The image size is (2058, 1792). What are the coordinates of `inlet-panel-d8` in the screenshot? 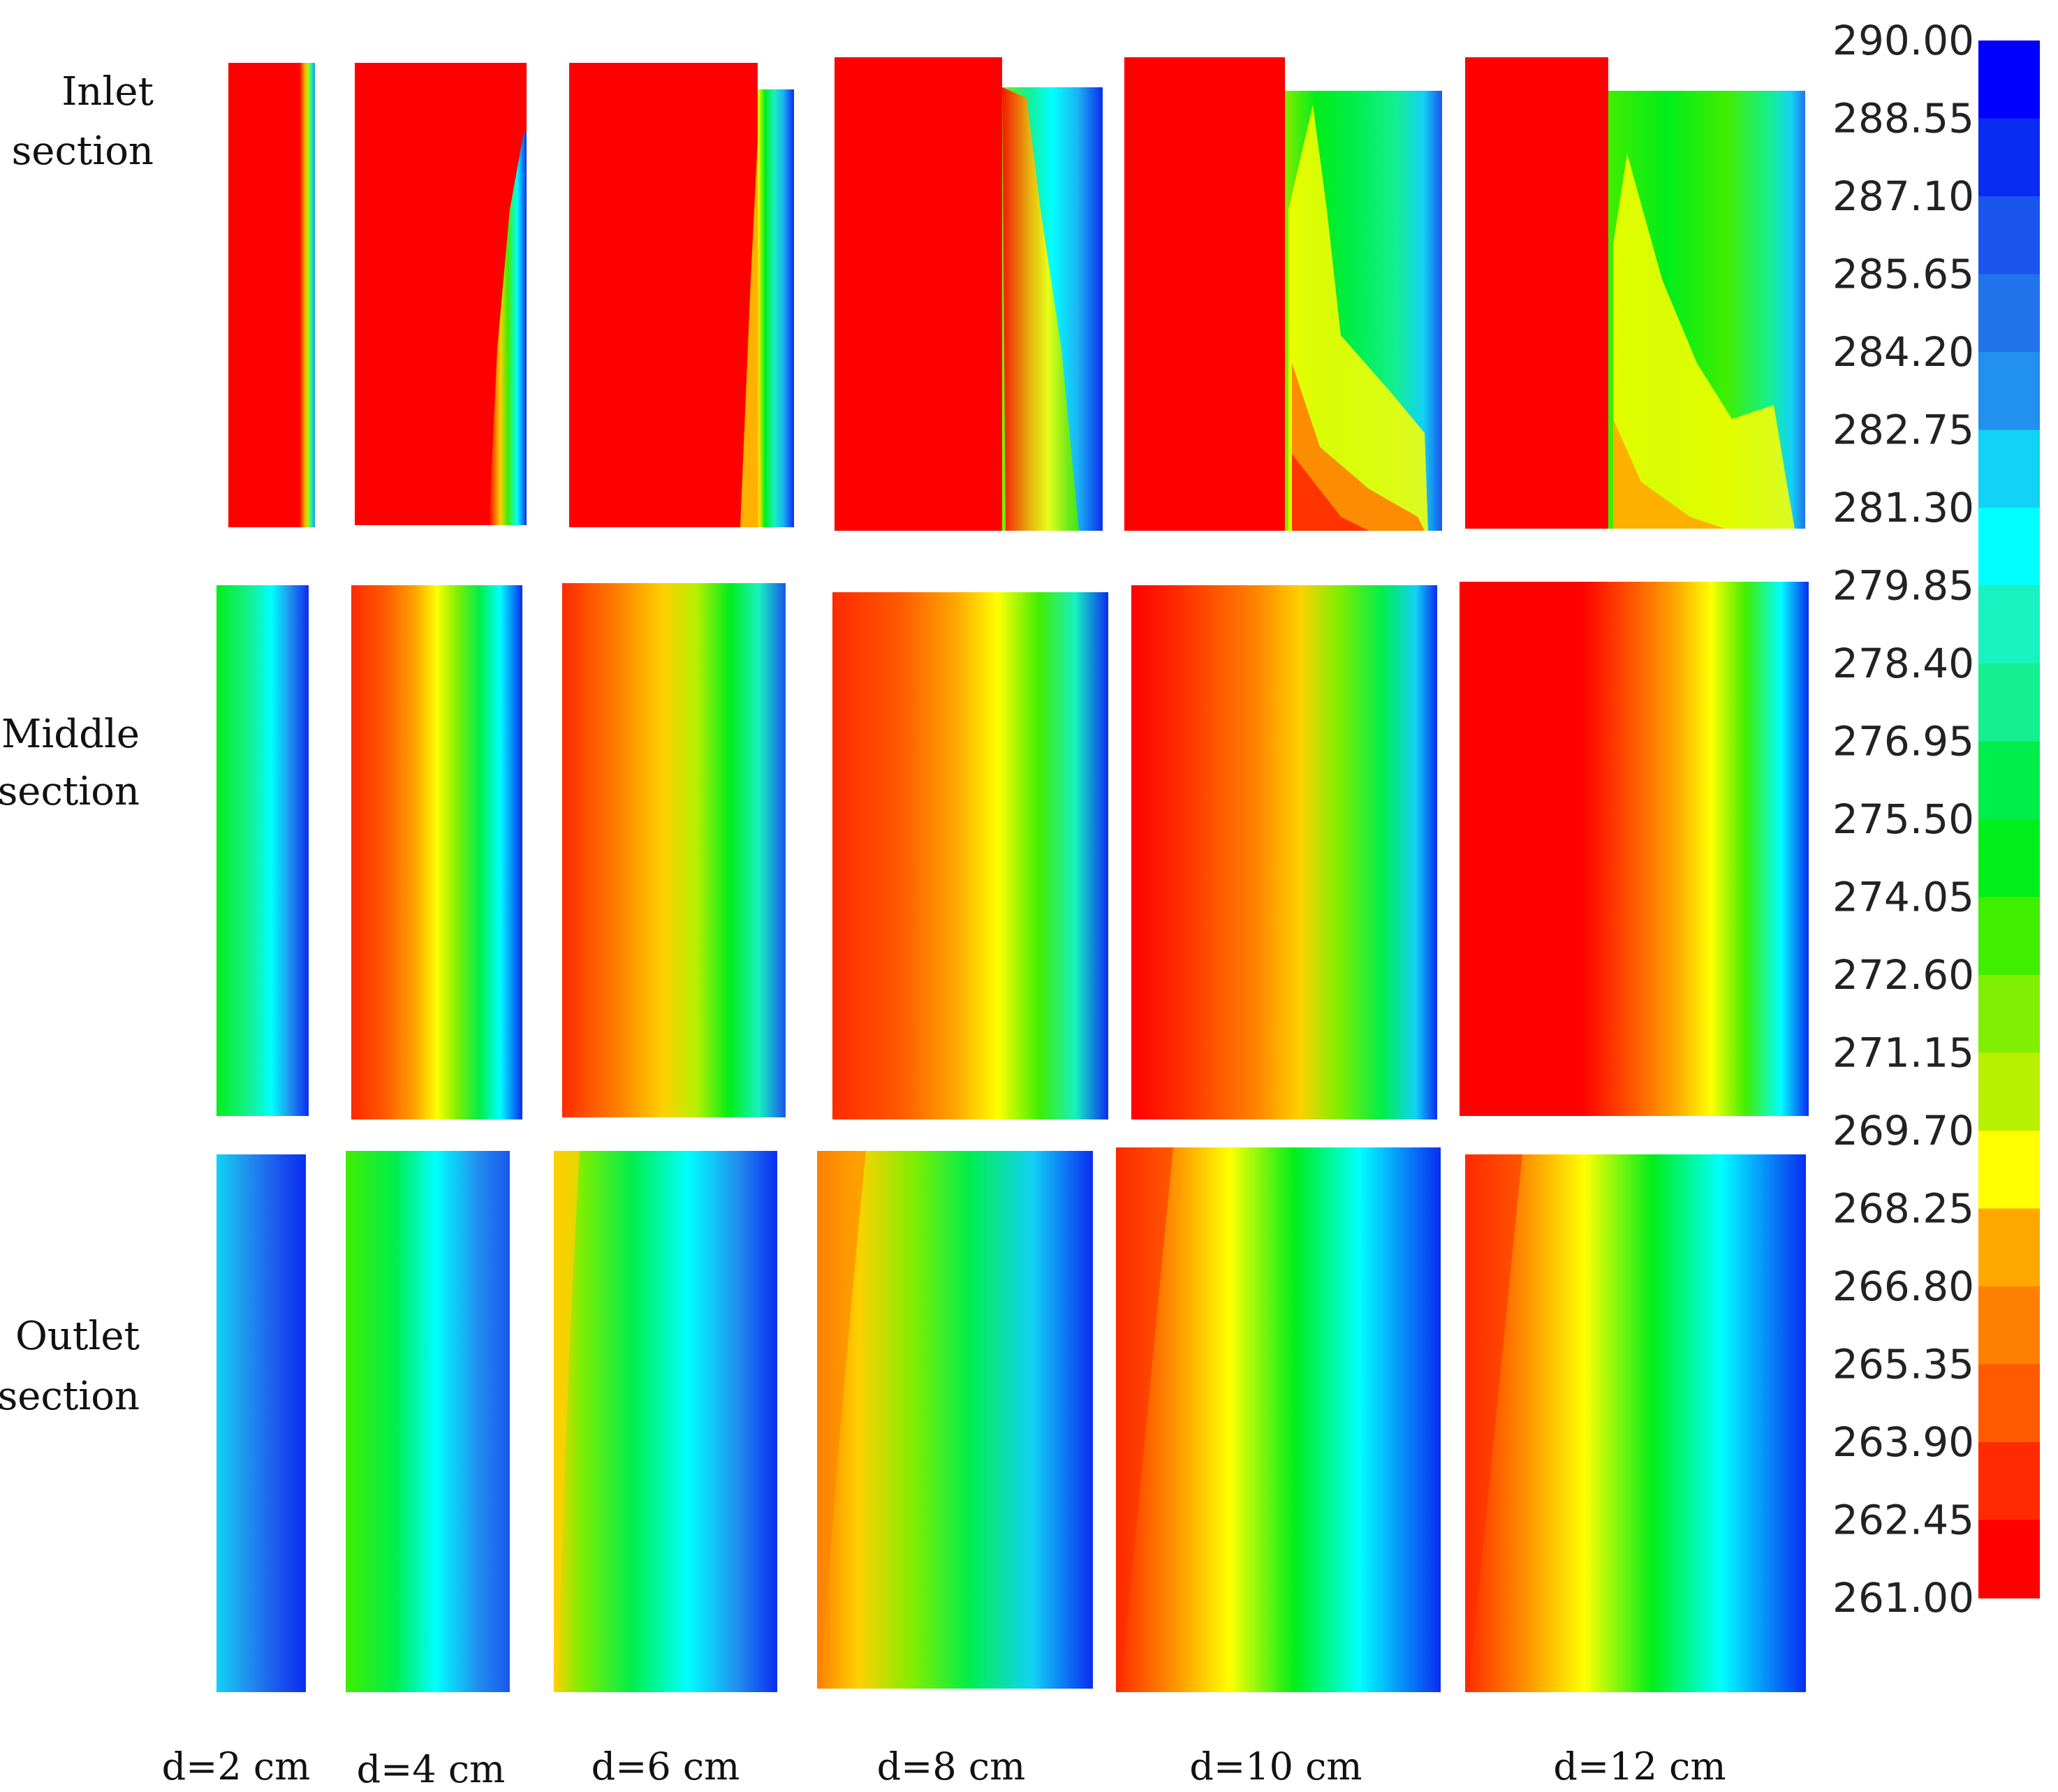 It's located at (969, 294).